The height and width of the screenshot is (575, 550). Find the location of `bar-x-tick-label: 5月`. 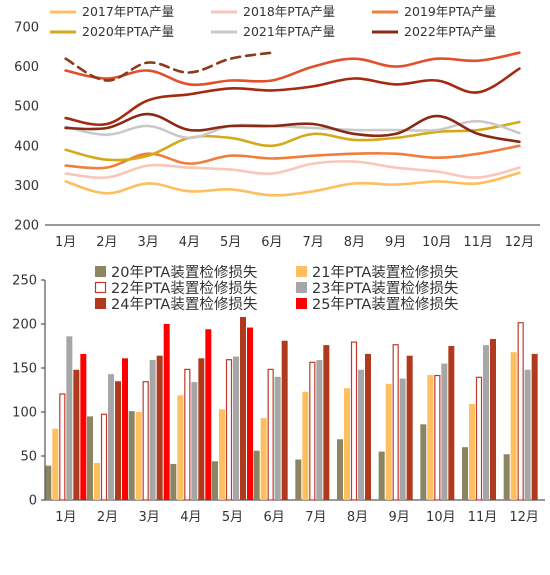

bar-x-tick-label: 5月 is located at coordinates (232, 517).